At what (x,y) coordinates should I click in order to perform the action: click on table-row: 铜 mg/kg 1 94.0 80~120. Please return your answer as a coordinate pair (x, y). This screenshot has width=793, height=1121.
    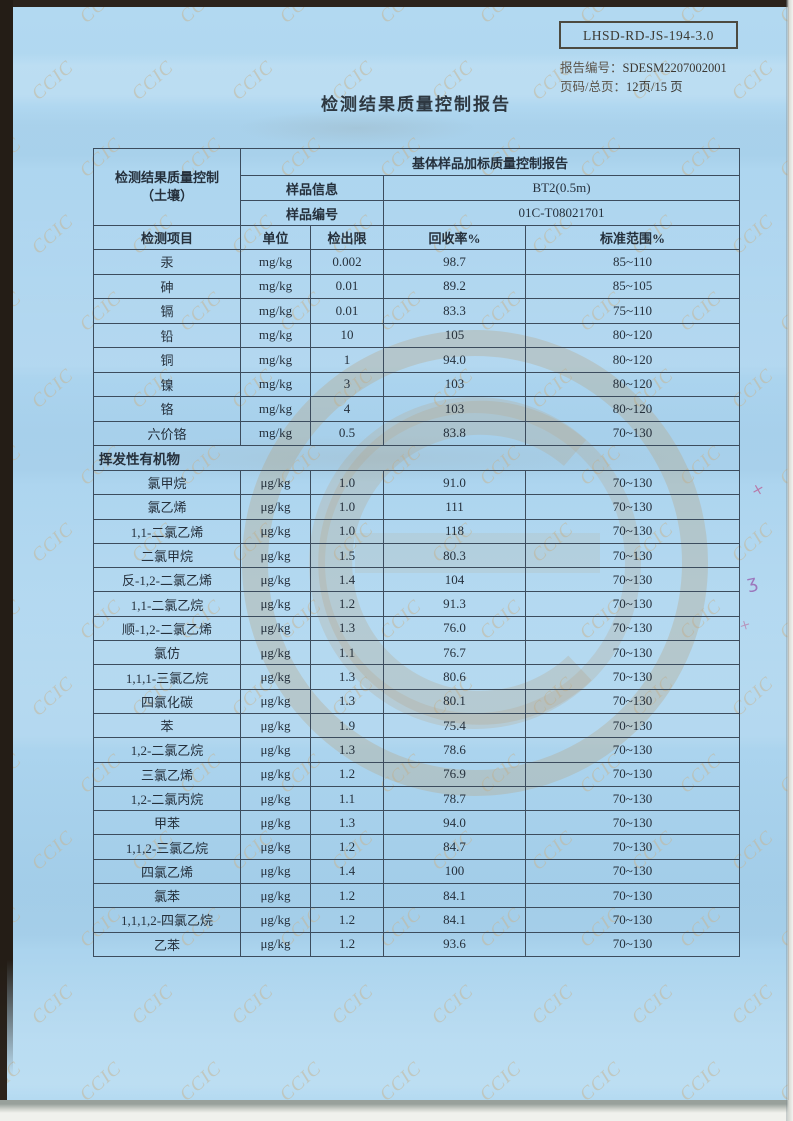
    Looking at the image, I should click on (417, 360).